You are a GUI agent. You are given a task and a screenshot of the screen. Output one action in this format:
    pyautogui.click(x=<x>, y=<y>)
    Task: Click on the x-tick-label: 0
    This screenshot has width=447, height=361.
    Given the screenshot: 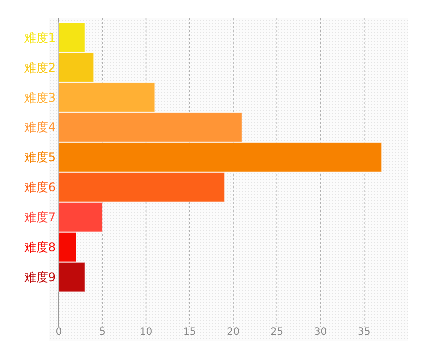 What is the action you would take?
    pyautogui.click(x=59, y=332)
    